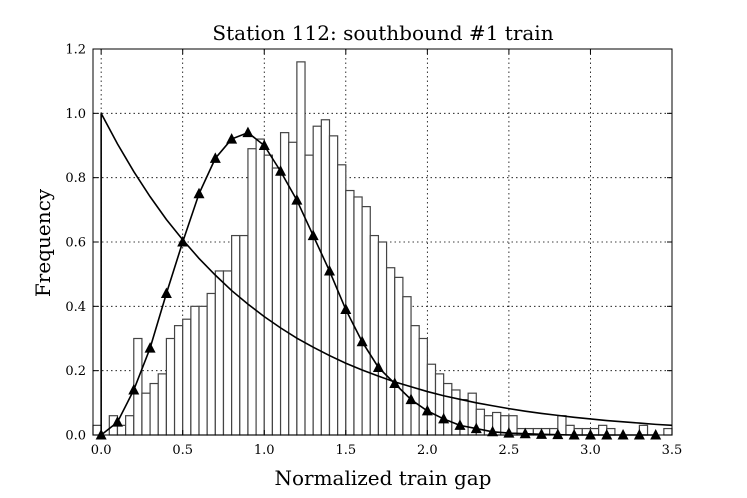  Describe the element at coordinates (345, 450) in the screenshot. I see `x-tick-label: 1.5` at that location.